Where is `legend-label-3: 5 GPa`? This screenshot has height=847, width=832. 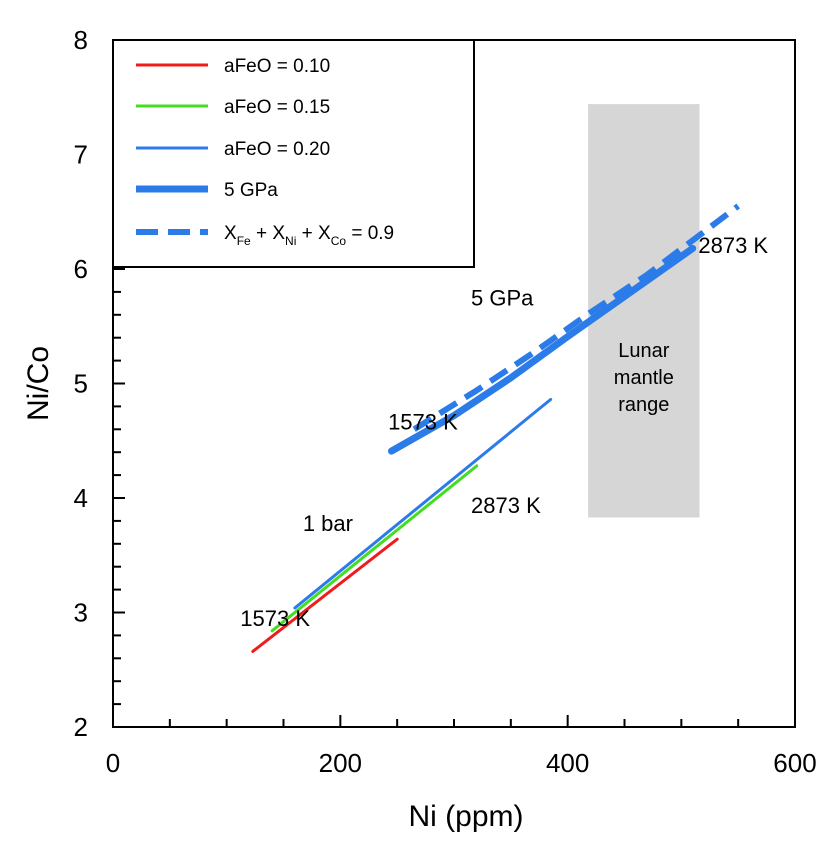
legend-label-3: 5 GPa is located at coordinates (251, 190).